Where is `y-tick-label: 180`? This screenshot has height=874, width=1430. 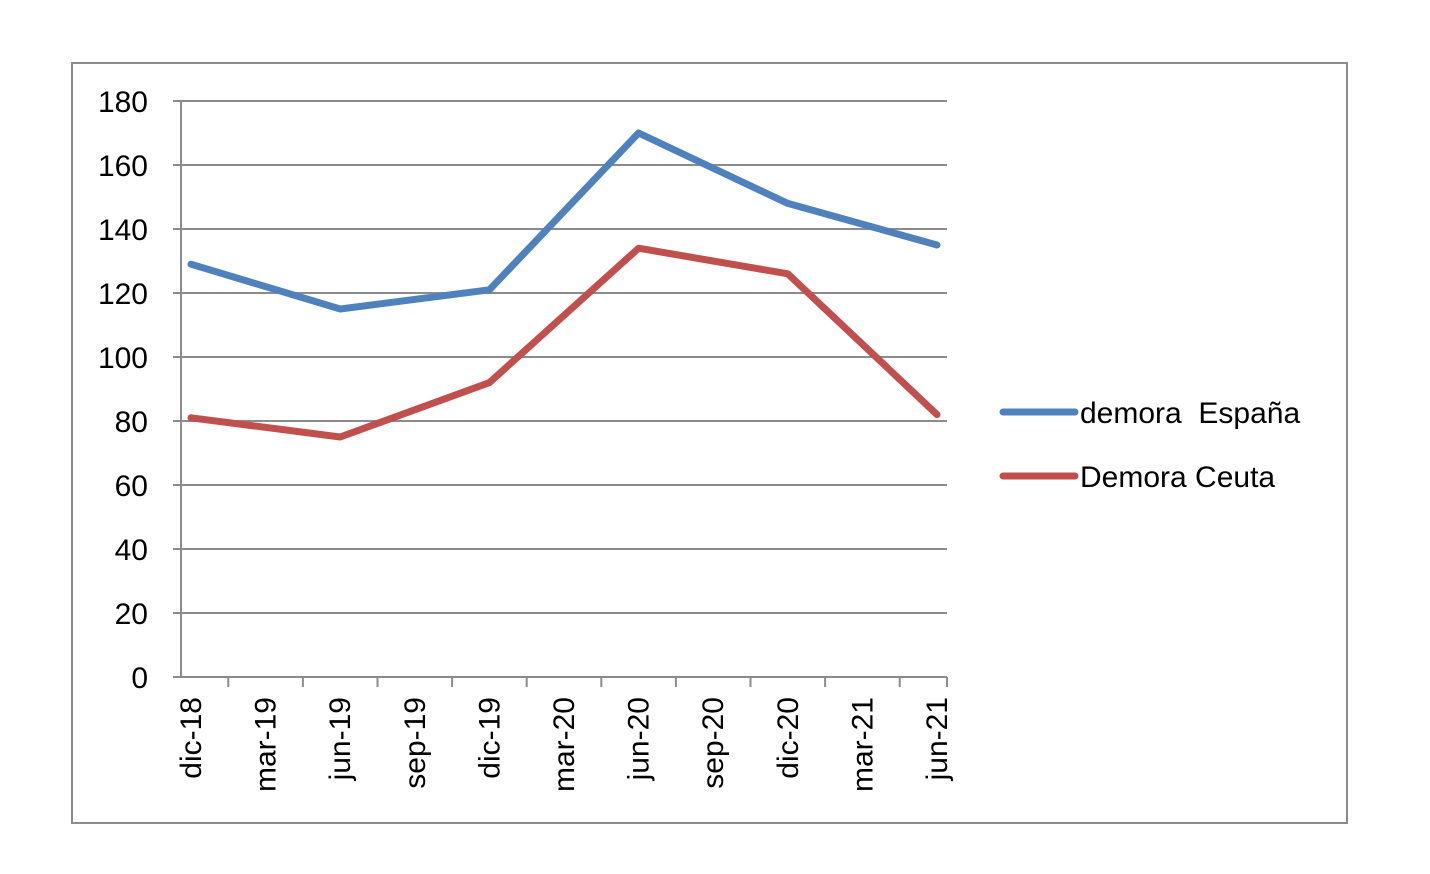 y-tick-label: 180 is located at coordinates (123, 102).